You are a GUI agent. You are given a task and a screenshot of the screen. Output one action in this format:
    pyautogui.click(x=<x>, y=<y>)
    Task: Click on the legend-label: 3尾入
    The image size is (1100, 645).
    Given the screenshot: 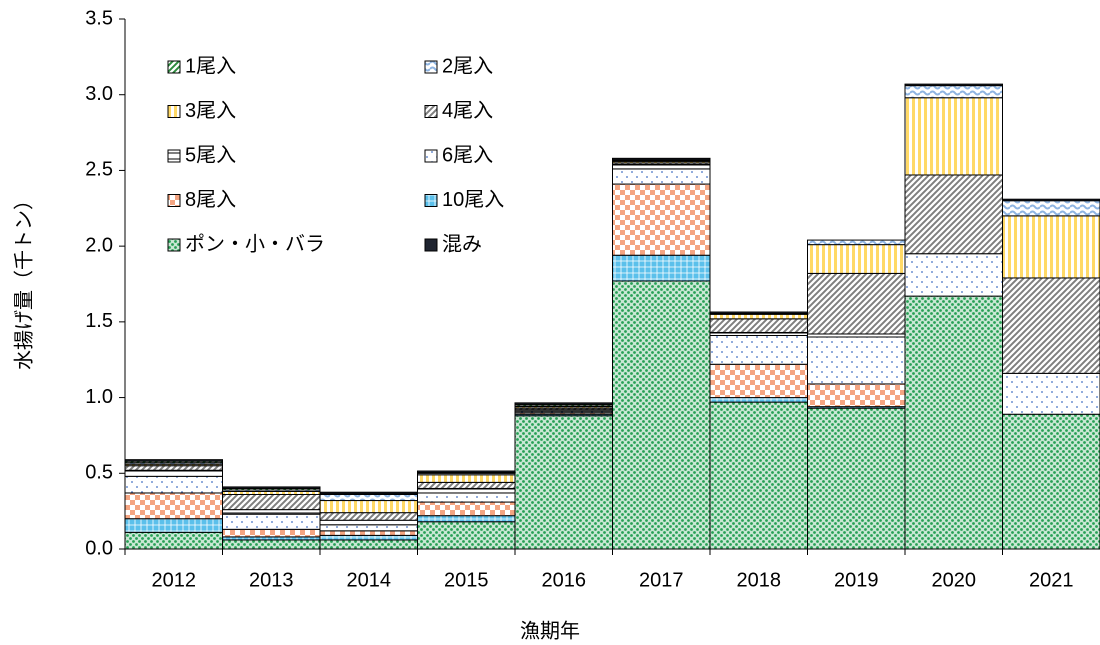 What is the action you would take?
    pyautogui.click(x=210, y=111)
    